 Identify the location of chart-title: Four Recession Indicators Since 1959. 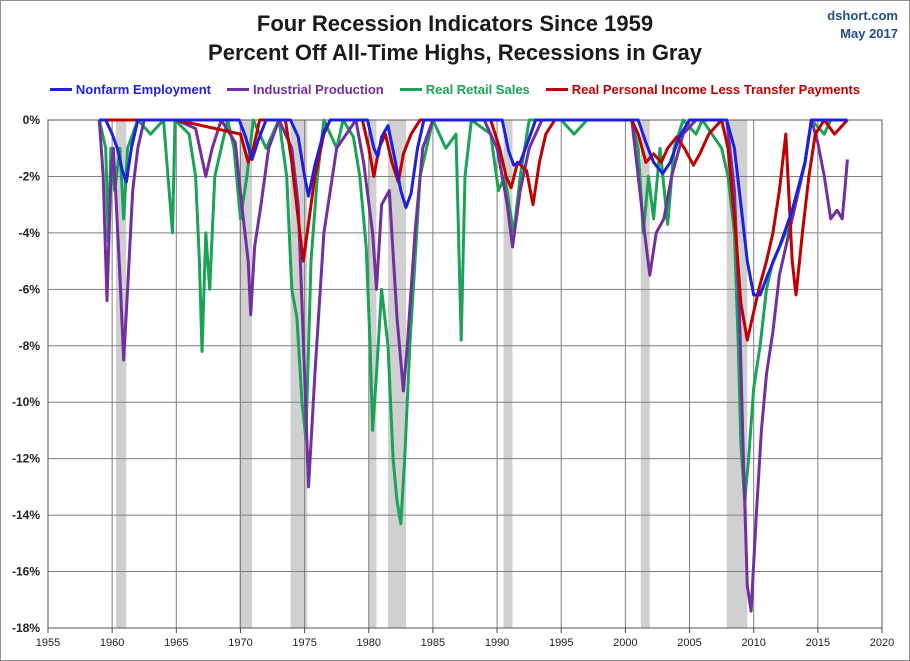
(455, 23).